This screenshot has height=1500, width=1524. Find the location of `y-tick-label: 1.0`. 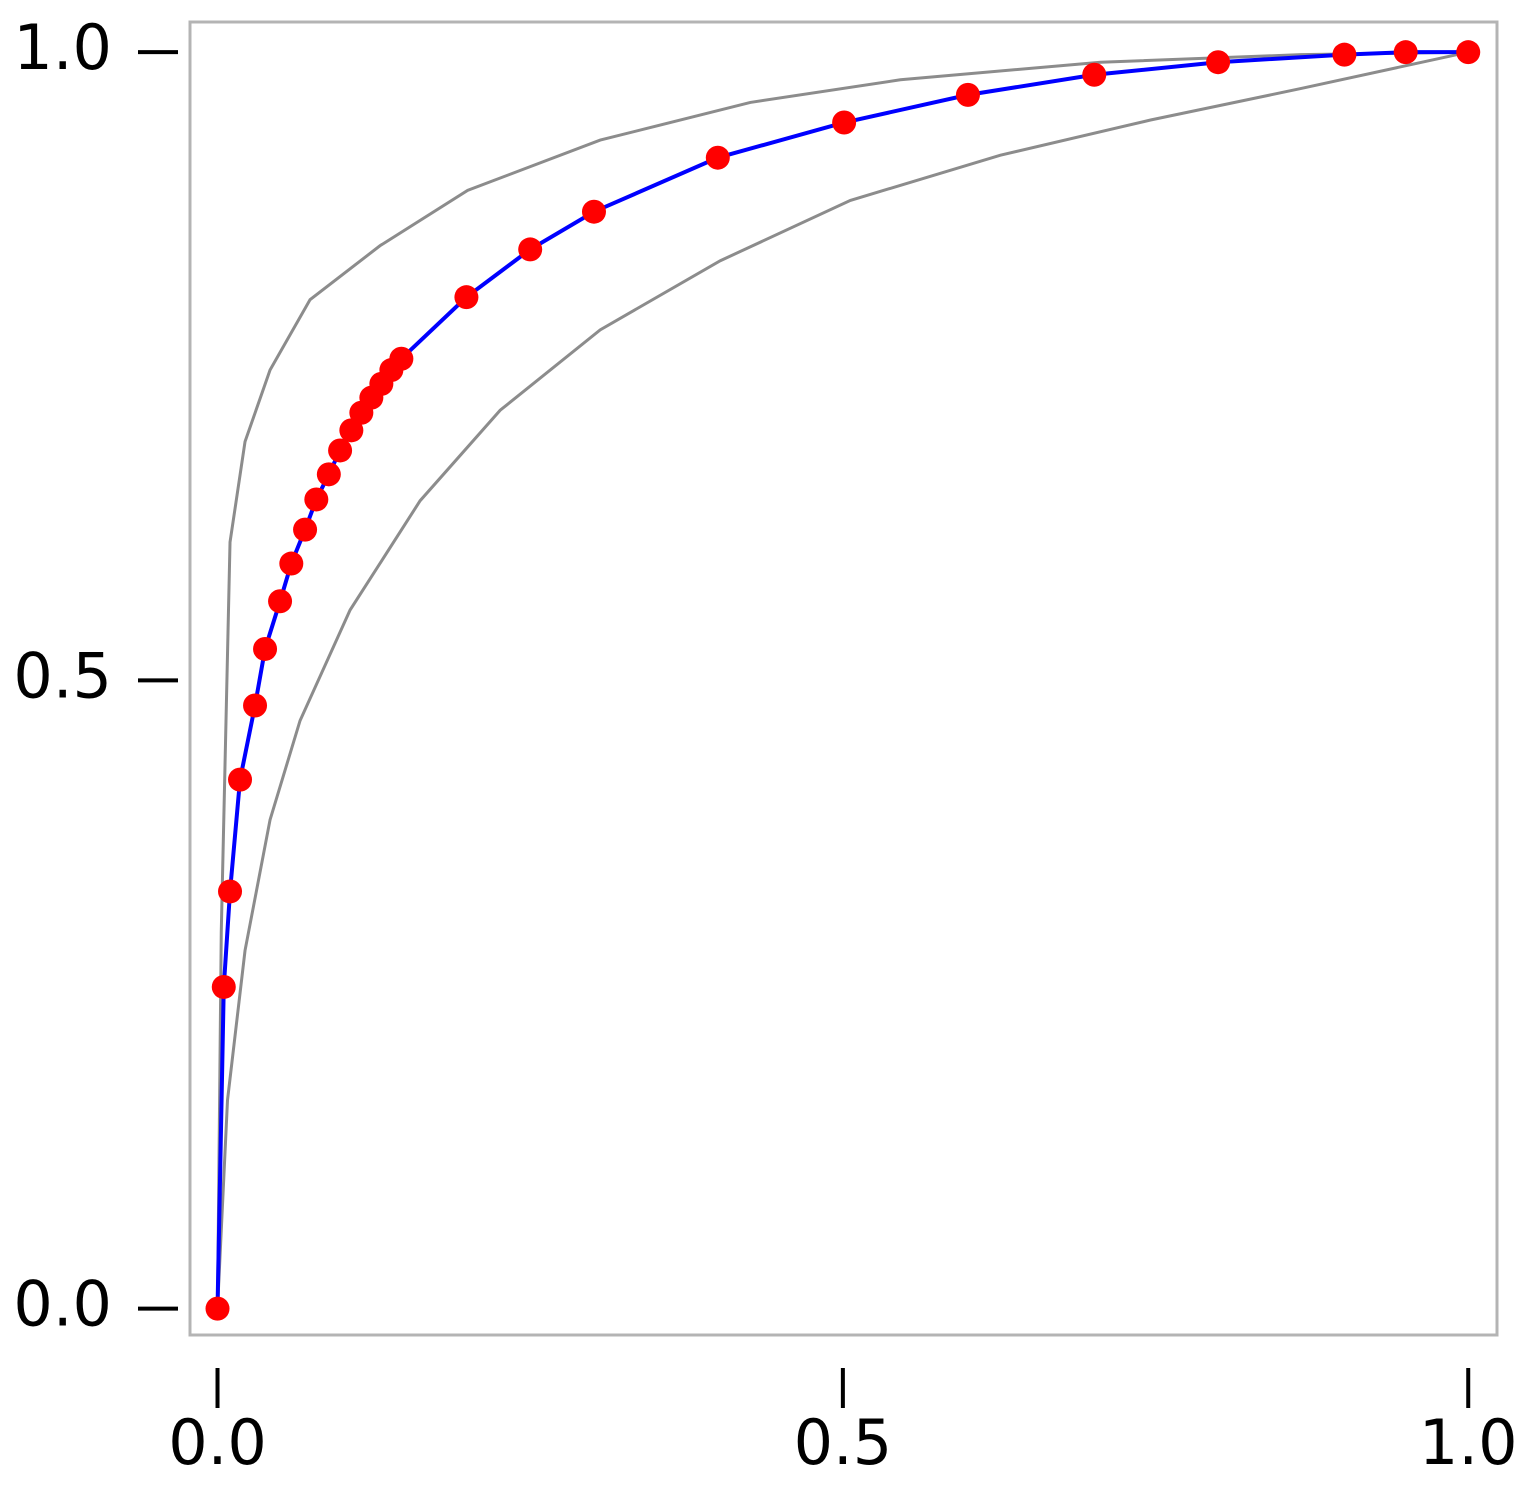

y-tick-label: 1.0 is located at coordinates (62, 47).